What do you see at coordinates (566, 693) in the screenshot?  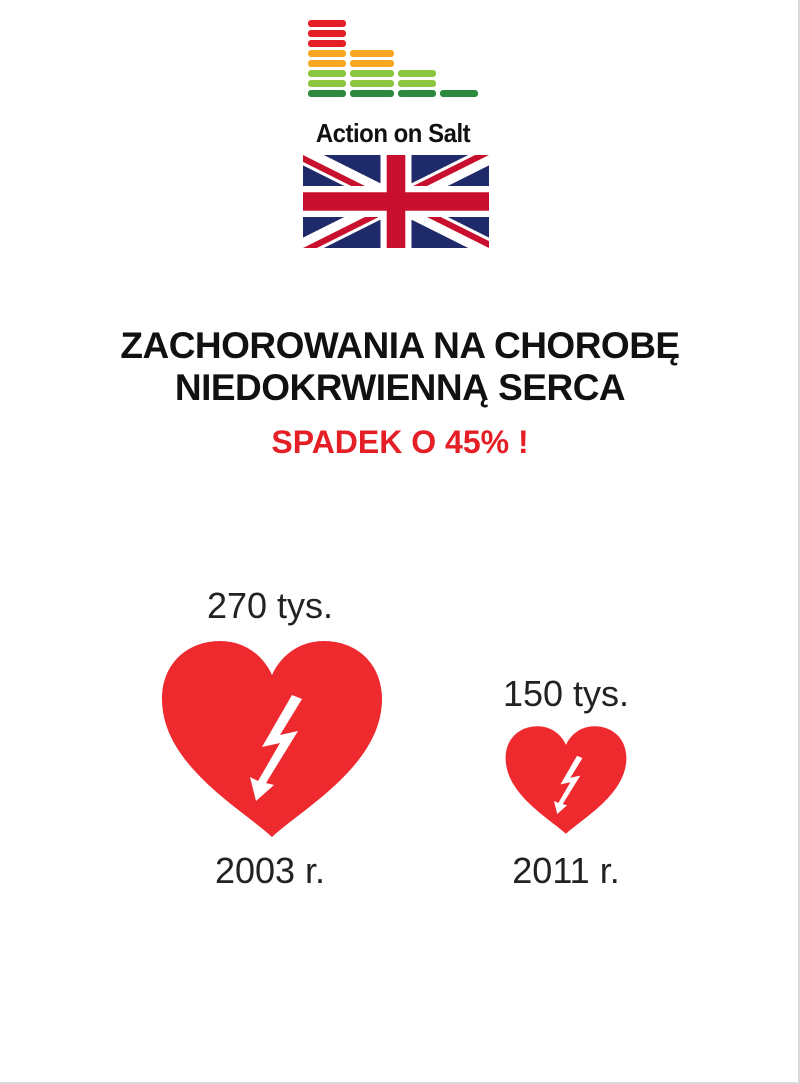 I see `value-2011: 150 tys.` at bounding box center [566, 693].